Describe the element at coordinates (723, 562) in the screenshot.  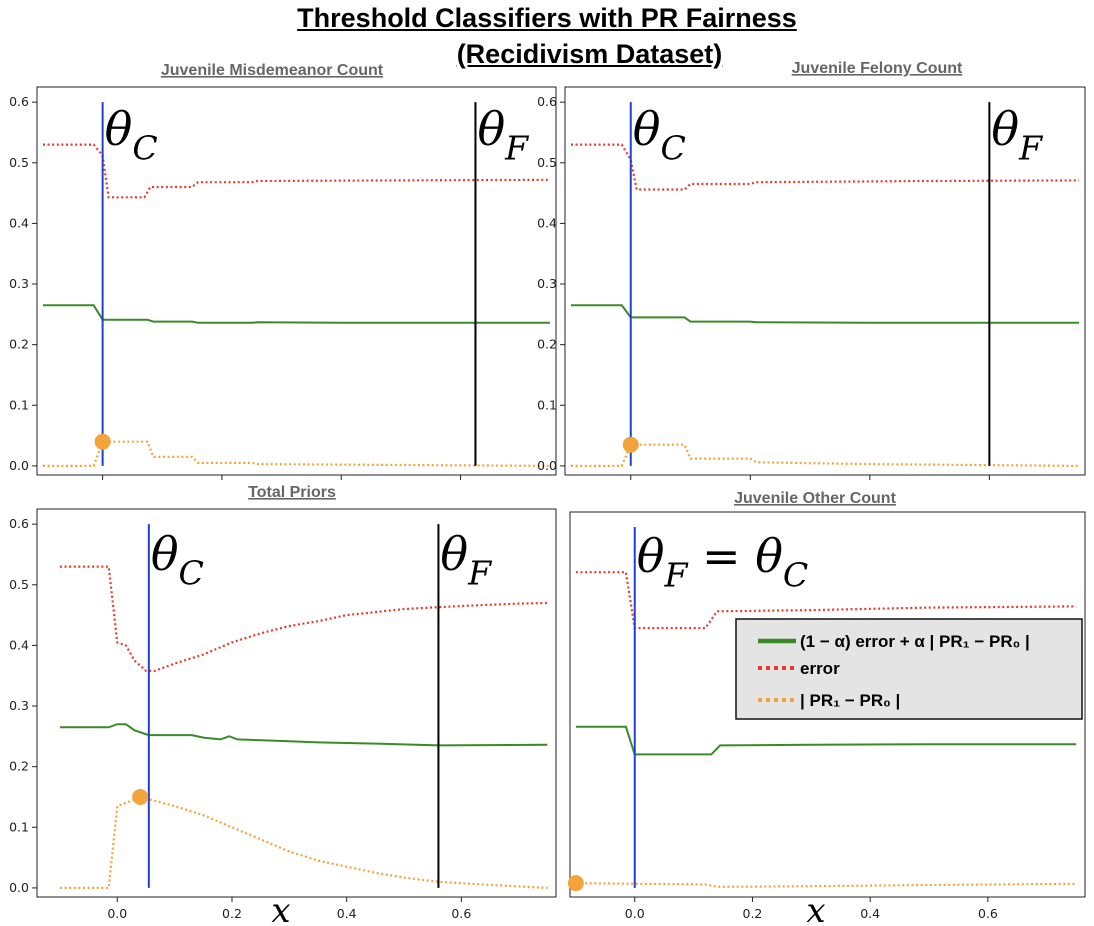
I see `theta-c-label: θF = θC` at that location.